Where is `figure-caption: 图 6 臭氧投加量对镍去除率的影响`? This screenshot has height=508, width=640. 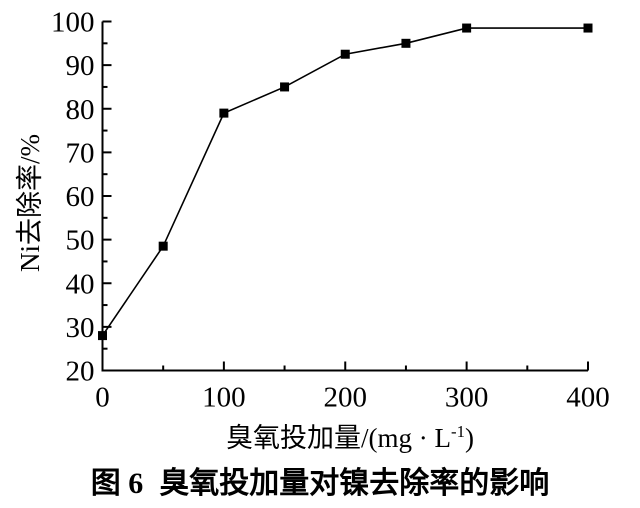
figure-caption: 图 6 臭氧投加量对镍去除率的影响 is located at coordinates (320, 480).